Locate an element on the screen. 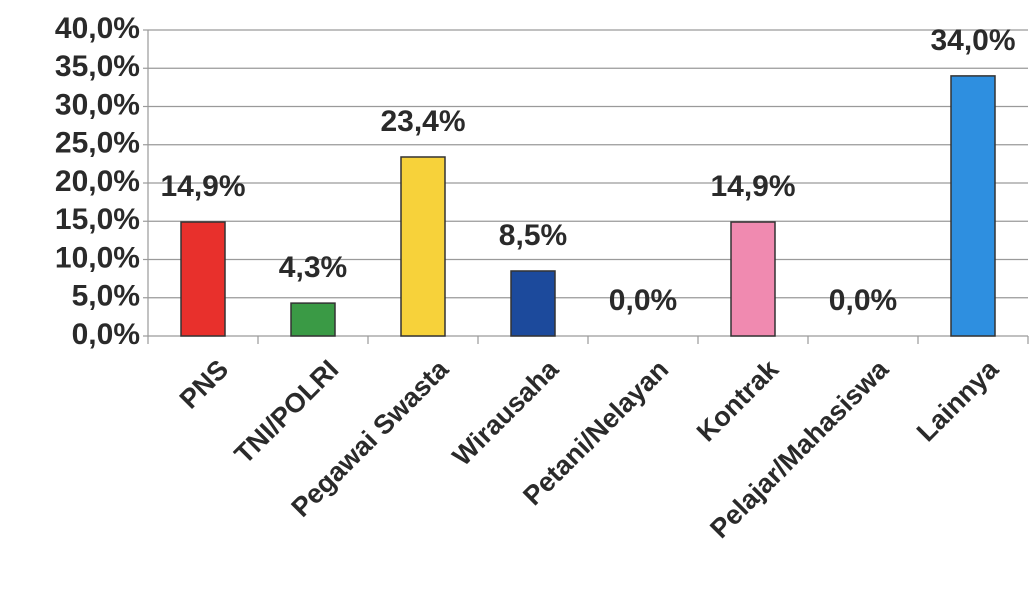 The image size is (1030, 610). x-tick-label: Kontrak is located at coordinates (738, 400).